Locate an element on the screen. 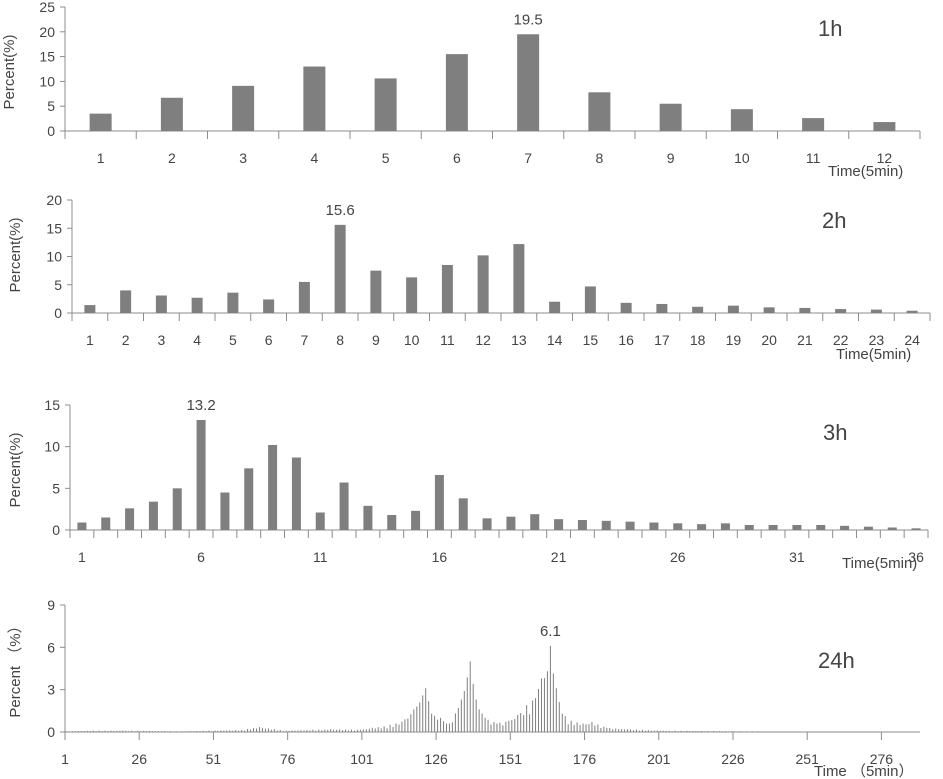  x-tick-label: 7 is located at coordinates (528, 158).